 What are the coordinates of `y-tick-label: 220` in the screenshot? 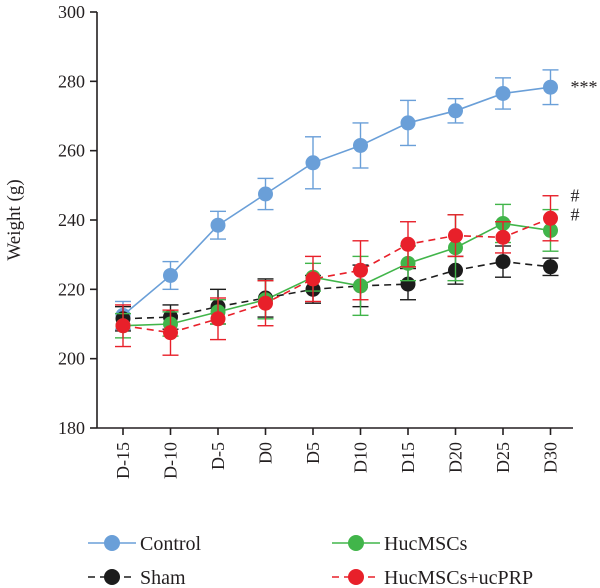 It's located at (71, 289).